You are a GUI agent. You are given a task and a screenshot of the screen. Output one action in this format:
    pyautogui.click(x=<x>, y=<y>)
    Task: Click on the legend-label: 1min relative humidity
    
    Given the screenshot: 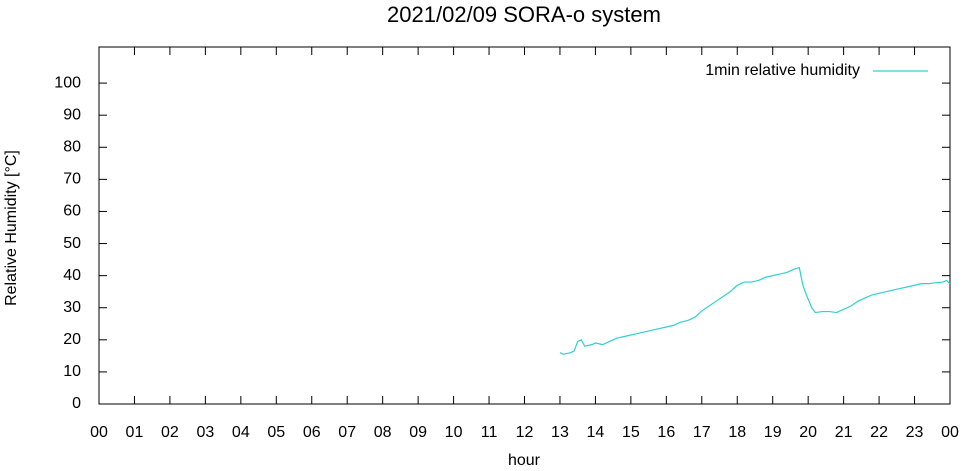 What is the action you would take?
    pyautogui.click(x=782, y=70)
    